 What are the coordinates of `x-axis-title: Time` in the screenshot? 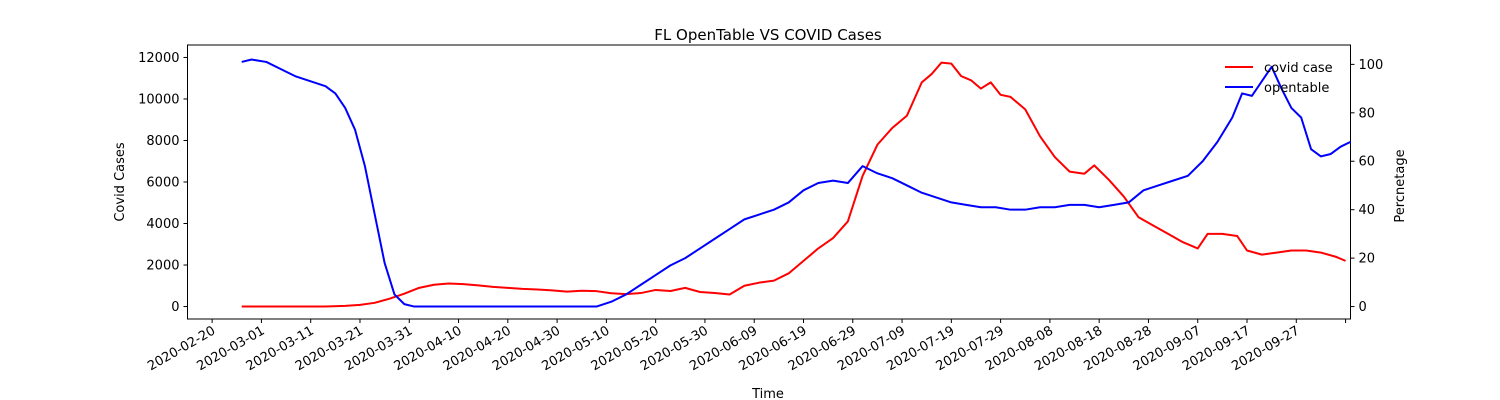 It's located at (767, 393).